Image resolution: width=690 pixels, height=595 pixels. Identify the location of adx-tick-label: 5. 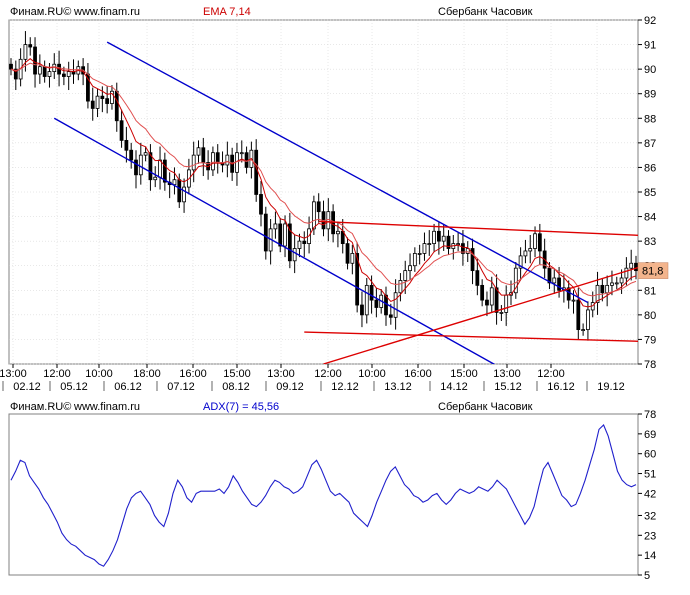
(647, 576).